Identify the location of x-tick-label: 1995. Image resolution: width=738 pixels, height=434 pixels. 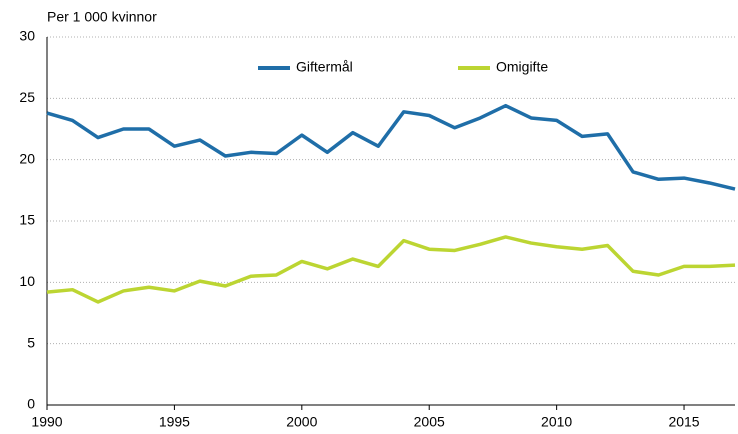
(174, 422).